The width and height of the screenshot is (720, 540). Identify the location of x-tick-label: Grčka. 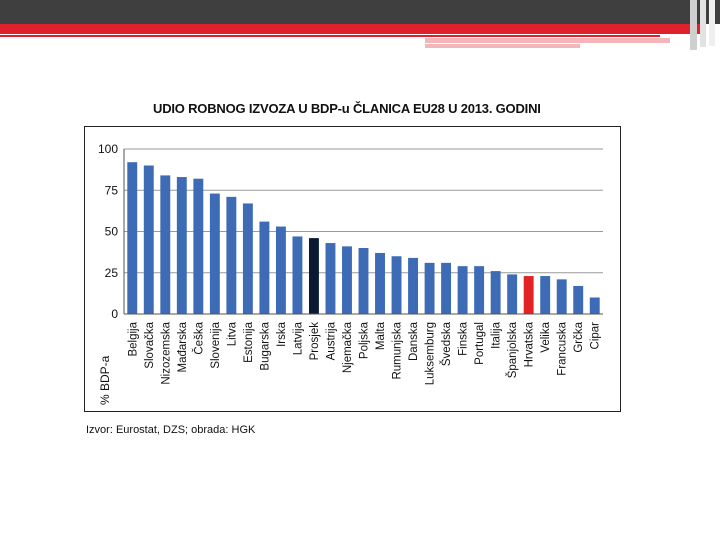
(579, 336).